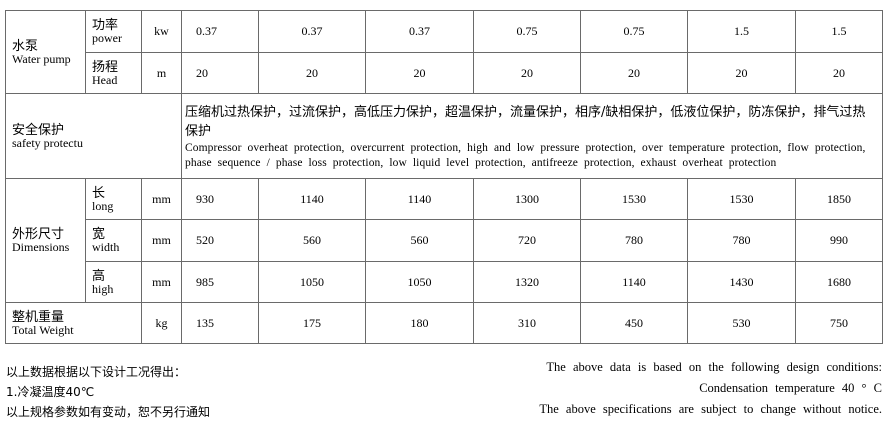  I want to click on label-zh: 整机重量, so click(38, 317).